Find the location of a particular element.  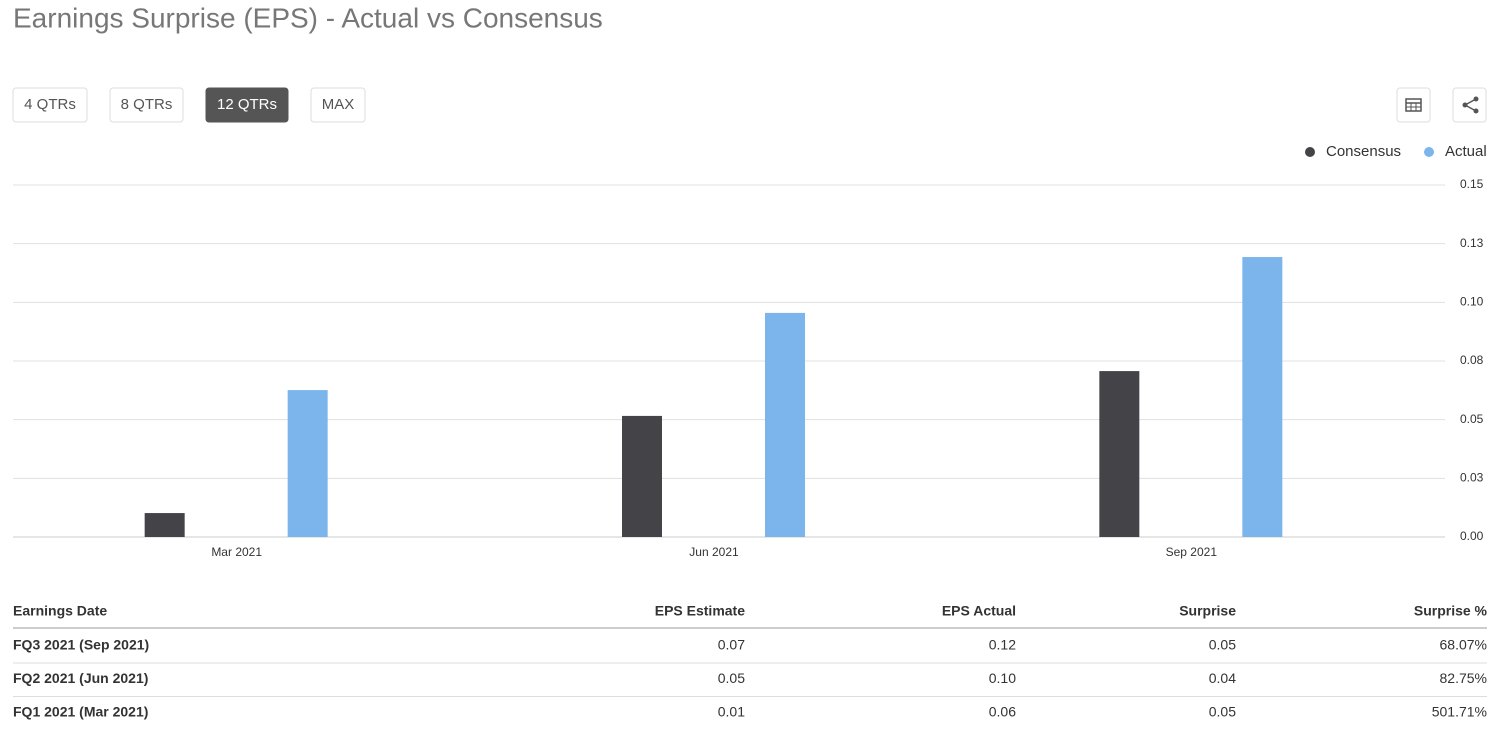

share-button is located at coordinates (1469, 105).